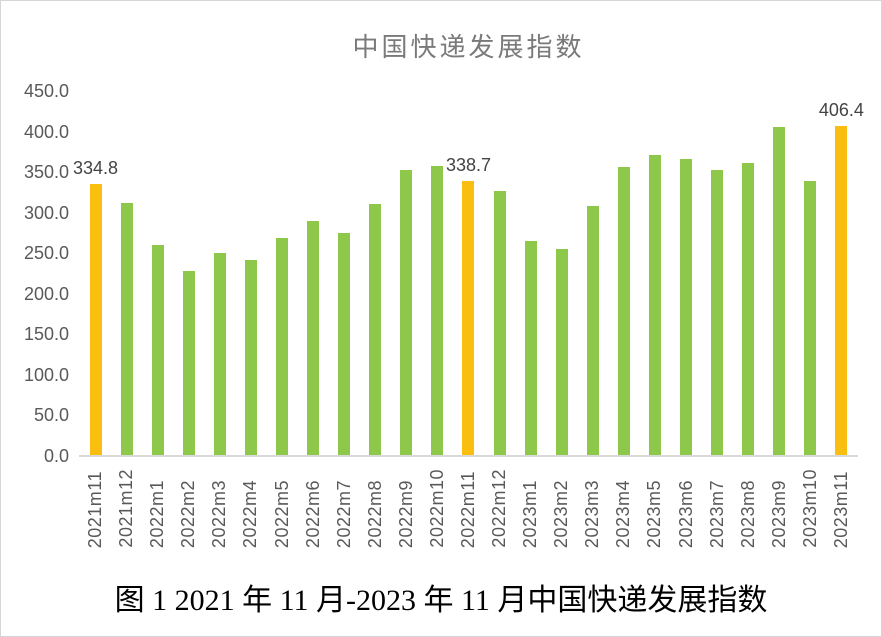  What do you see at coordinates (468, 47) in the screenshot?
I see `chart-title: 中国快递发展指数` at bounding box center [468, 47].